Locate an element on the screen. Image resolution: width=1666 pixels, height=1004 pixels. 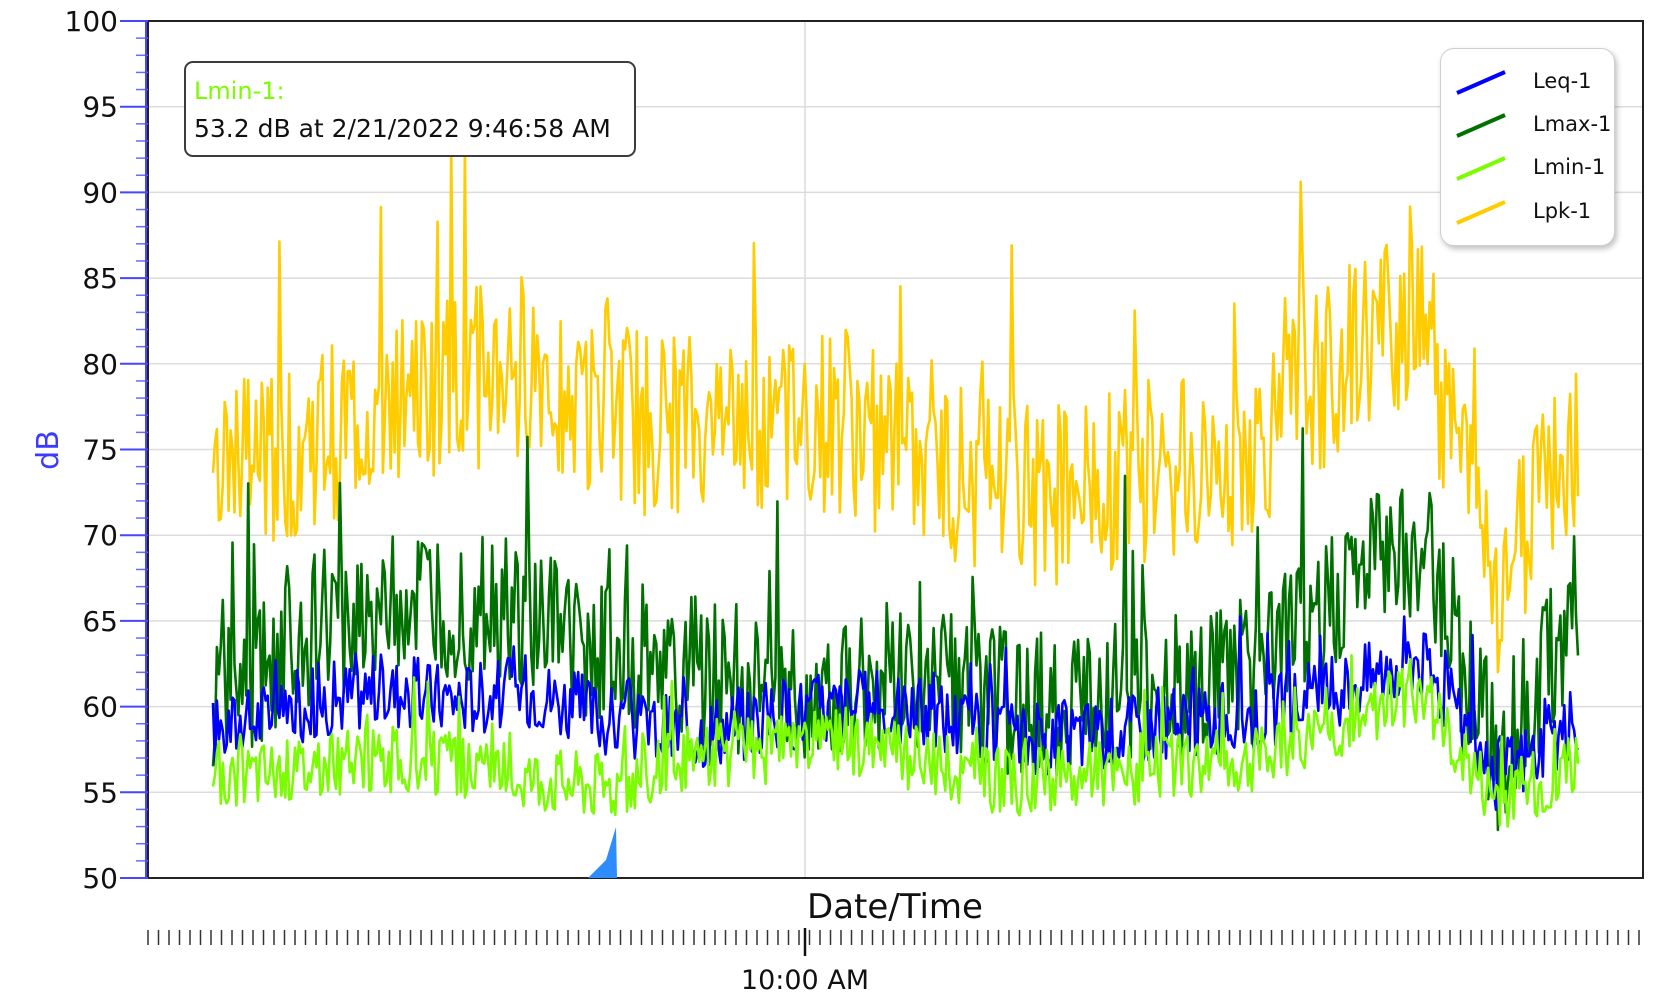
y-tick-label: 55 is located at coordinates (100, 792).